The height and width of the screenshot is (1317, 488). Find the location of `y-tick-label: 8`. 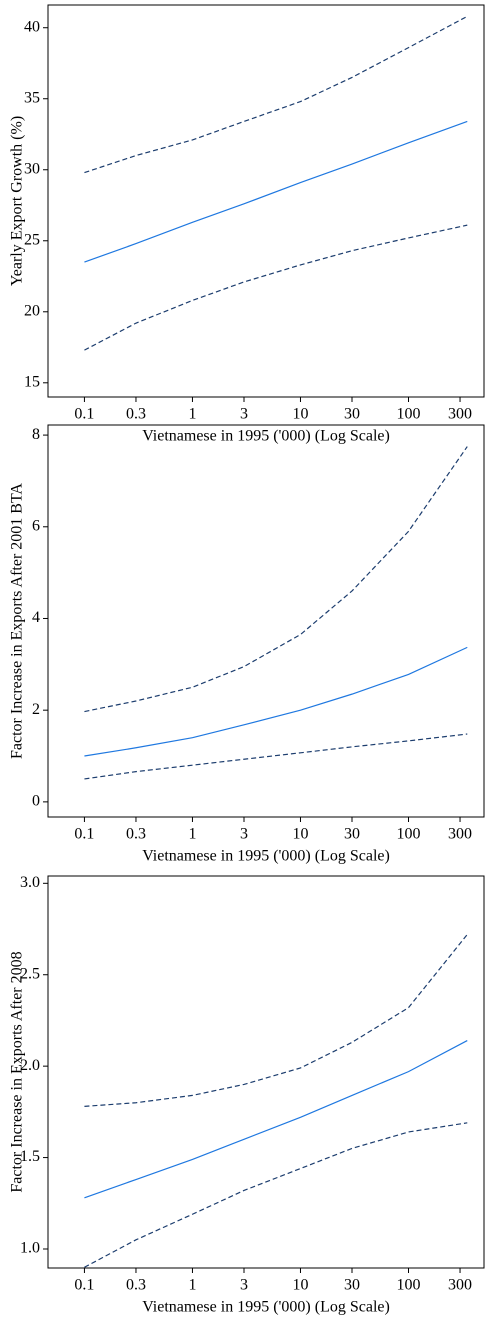

y-tick-label: 8 is located at coordinates (36, 434).